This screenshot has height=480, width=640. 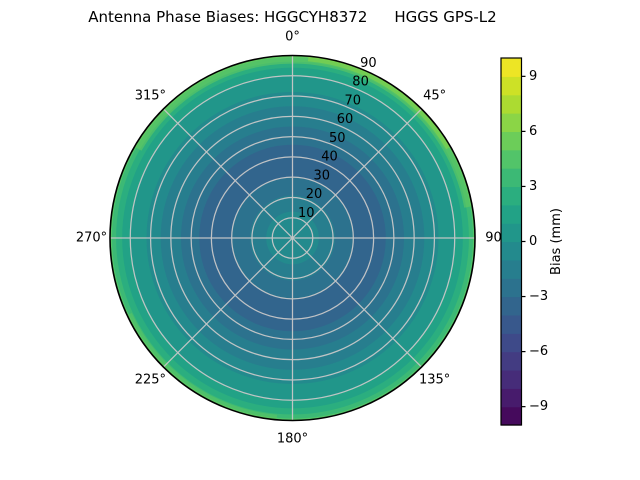 What do you see at coordinates (538, 406) in the screenshot?
I see `colorbar-tick-label: −9` at bounding box center [538, 406].